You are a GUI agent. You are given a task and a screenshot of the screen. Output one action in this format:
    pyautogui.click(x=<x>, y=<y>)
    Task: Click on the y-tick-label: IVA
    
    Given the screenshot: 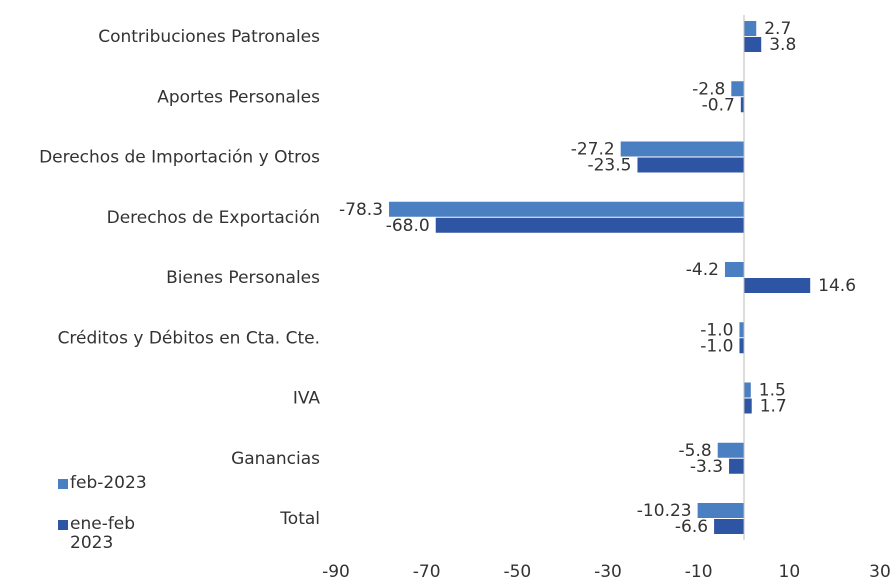 What is the action you would take?
    pyautogui.click(x=307, y=399)
    